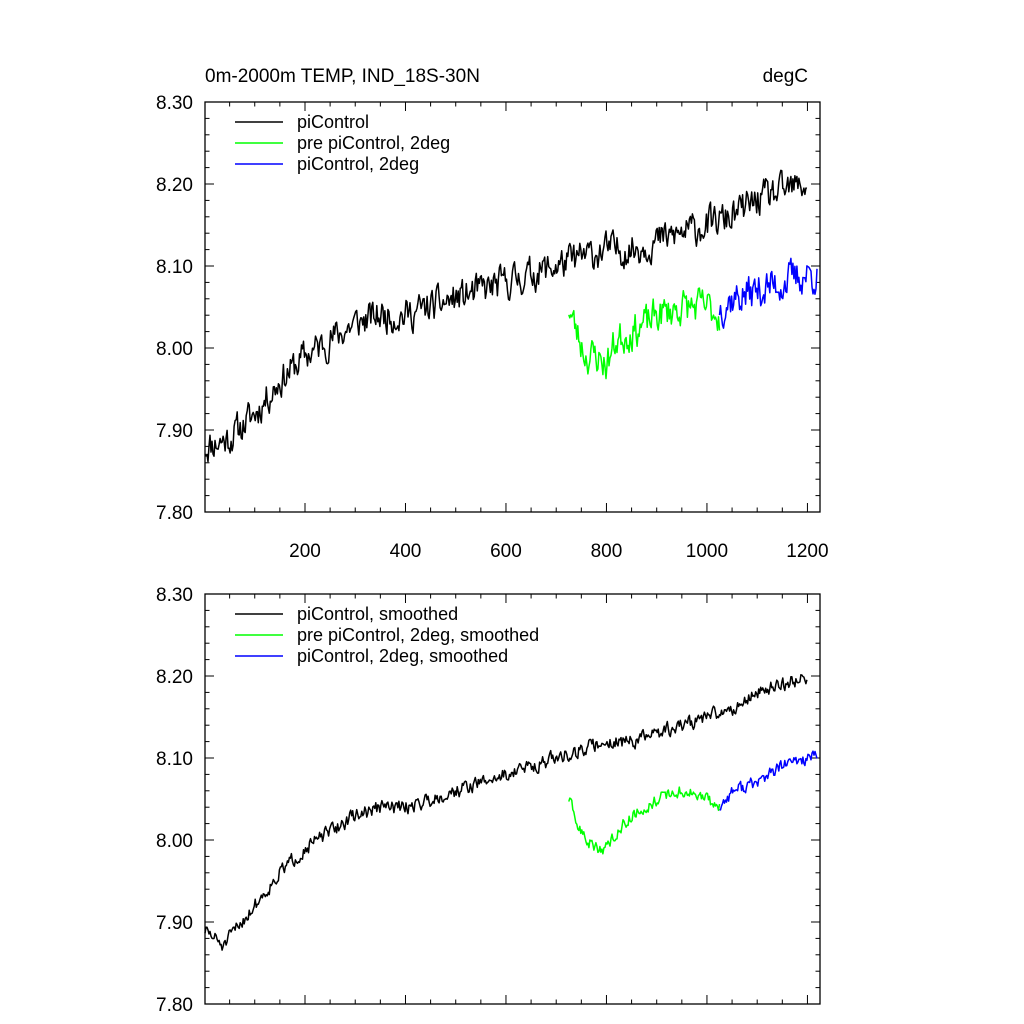 The width and height of the screenshot is (1024, 1024). Describe the element at coordinates (707, 551) in the screenshot. I see `x-tick-label: 1000` at that location.